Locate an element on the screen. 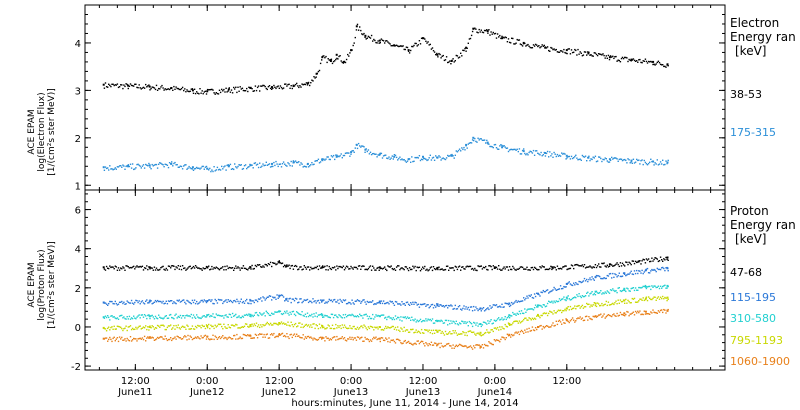  electron-sample-point is located at coordinates (351, 152).